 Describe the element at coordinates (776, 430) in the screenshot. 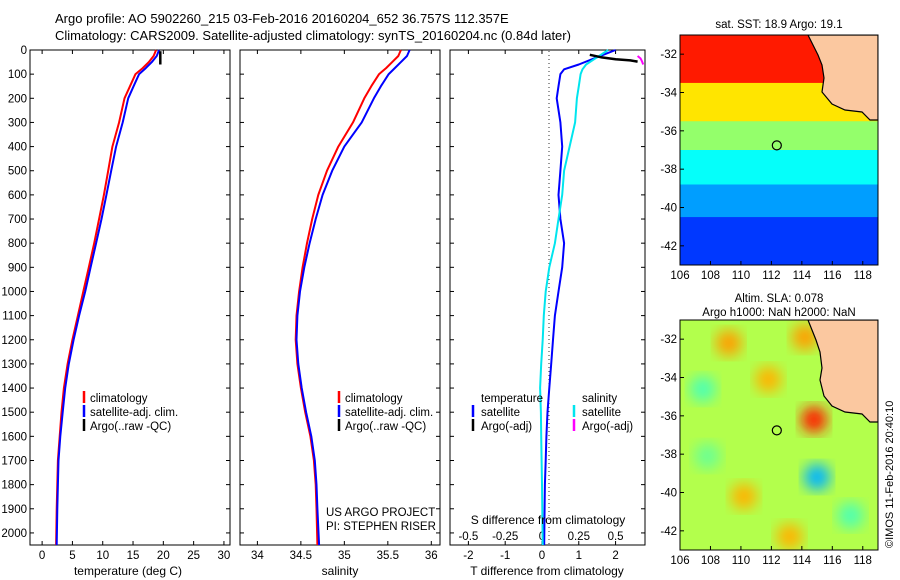

I see `sla-argo-location-marker` at that location.